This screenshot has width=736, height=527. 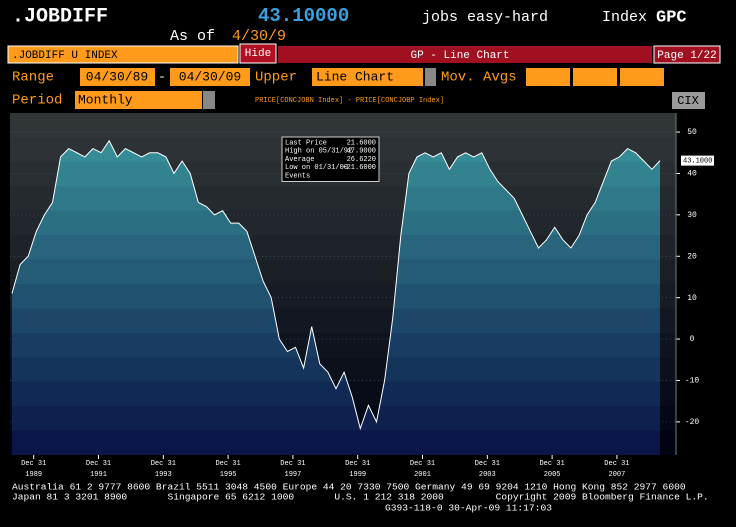 I want to click on stats-label: Low on 01/31/00, so click(x=316, y=168).